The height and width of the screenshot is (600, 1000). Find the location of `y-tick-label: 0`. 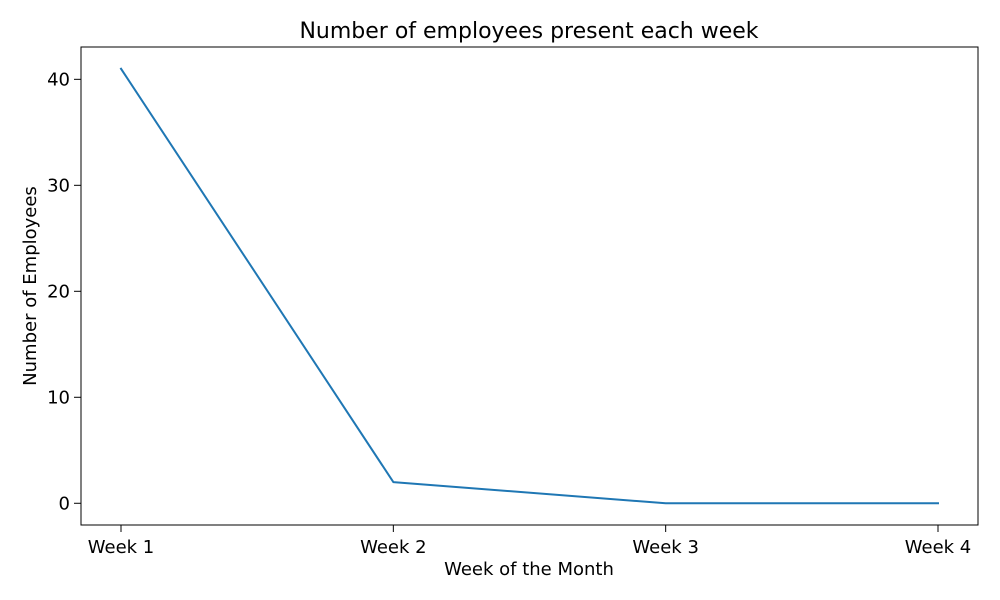

y-tick-label: 0 is located at coordinates (64, 503).